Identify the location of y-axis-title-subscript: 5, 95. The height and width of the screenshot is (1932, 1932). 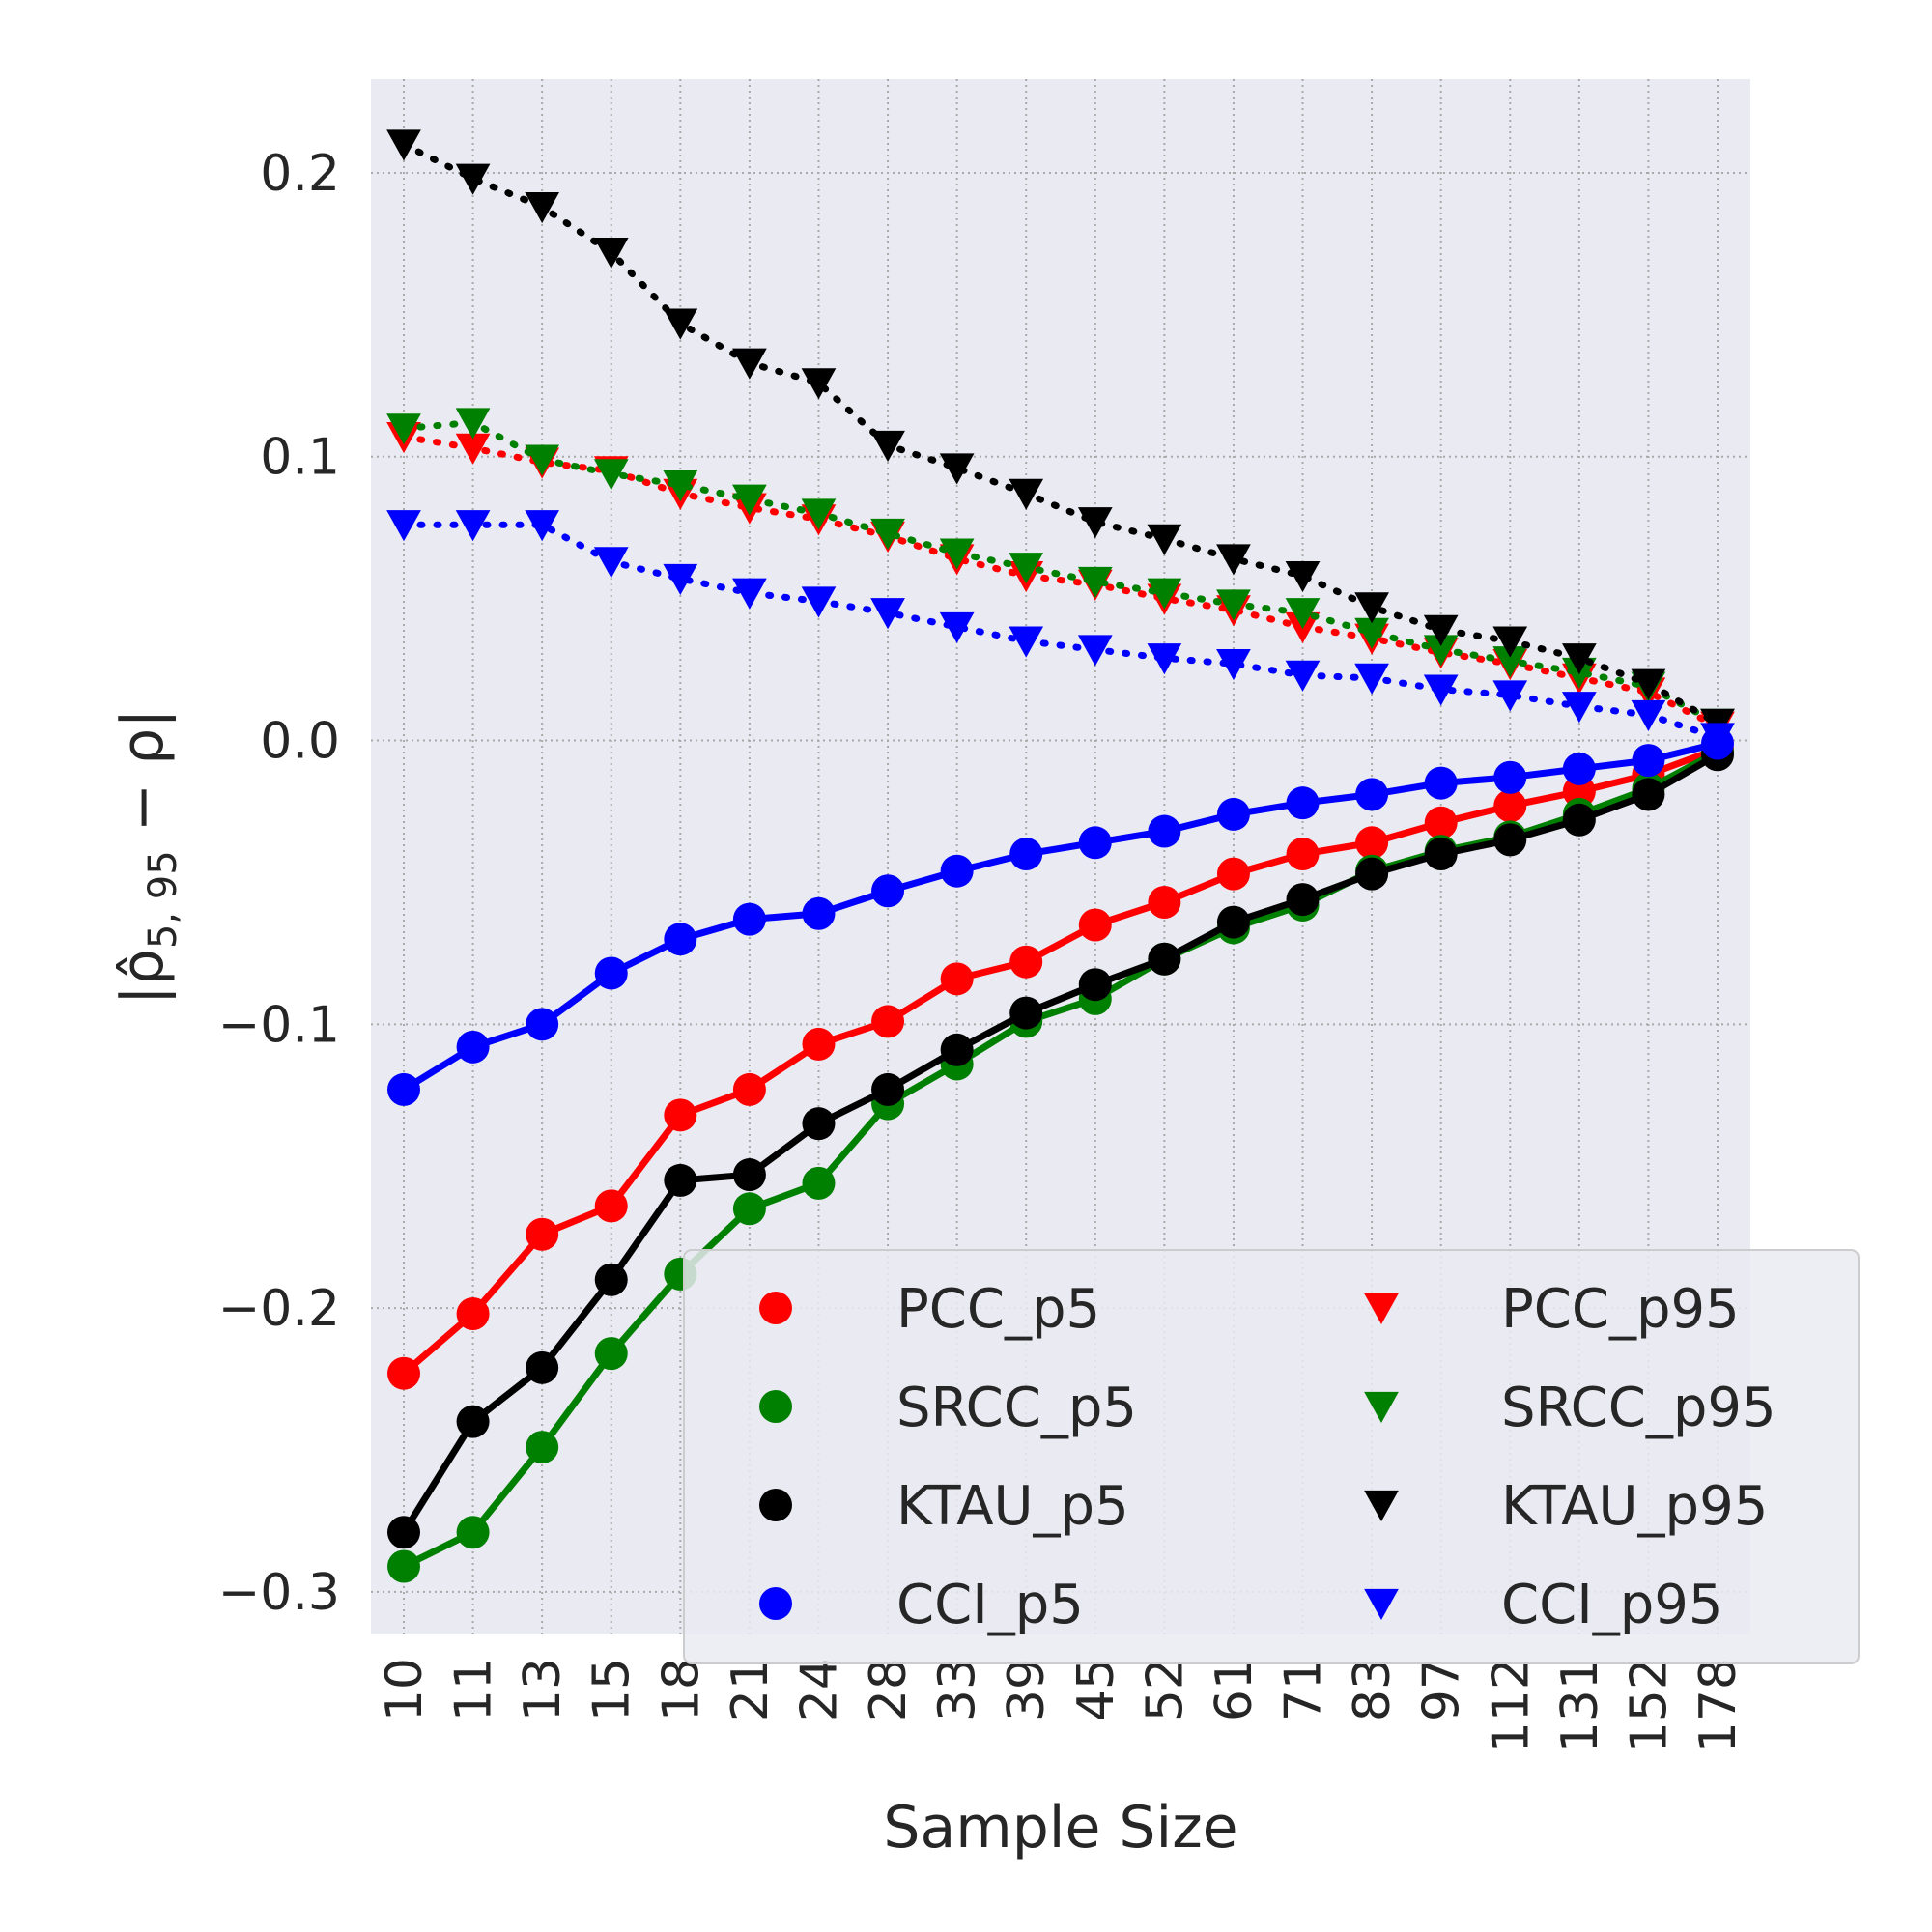
(163, 899).